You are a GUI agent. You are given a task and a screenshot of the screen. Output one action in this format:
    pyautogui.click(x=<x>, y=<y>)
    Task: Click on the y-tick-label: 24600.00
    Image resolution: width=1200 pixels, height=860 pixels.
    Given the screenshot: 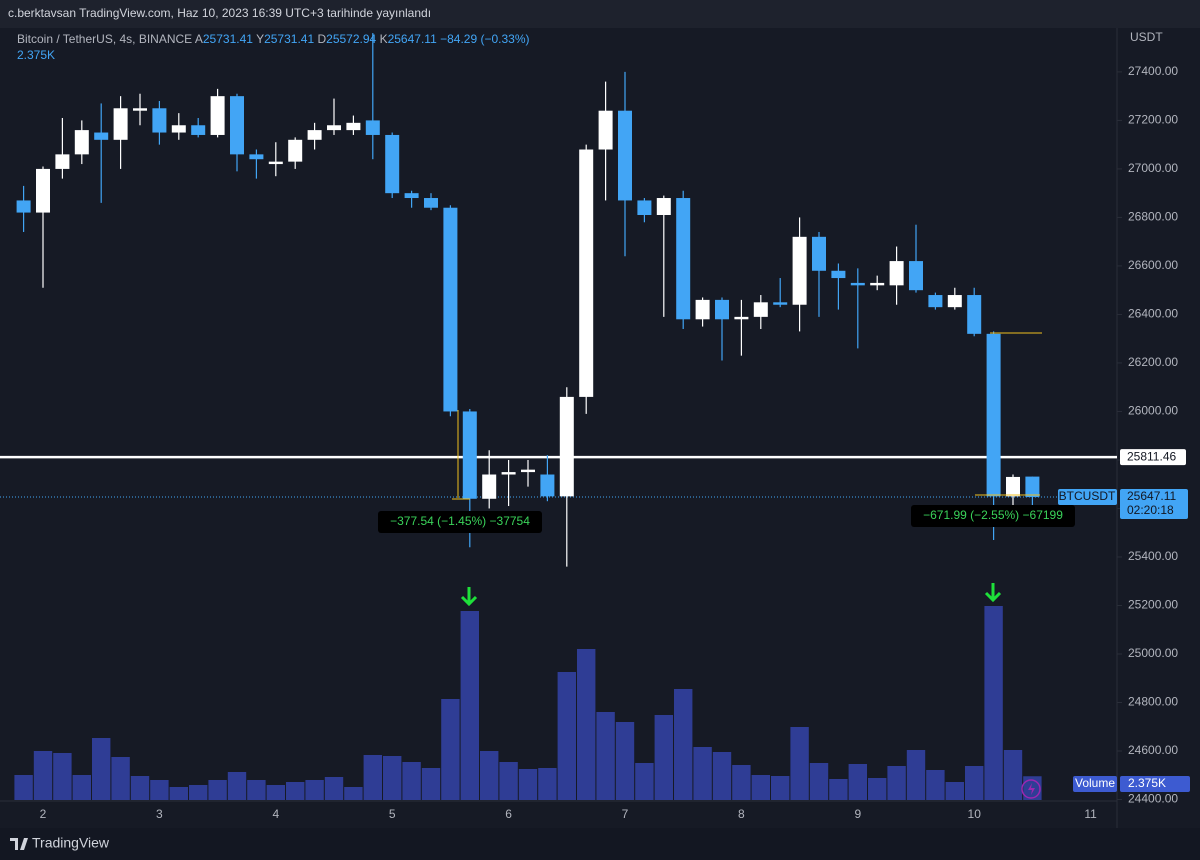 What is the action you would take?
    pyautogui.click(x=1153, y=750)
    